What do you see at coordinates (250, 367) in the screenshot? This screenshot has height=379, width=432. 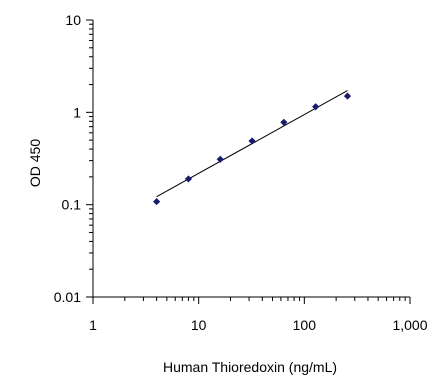 I see `x-axis-label: Human Thioredoxin (ng/mL)` at bounding box center [250, 367].